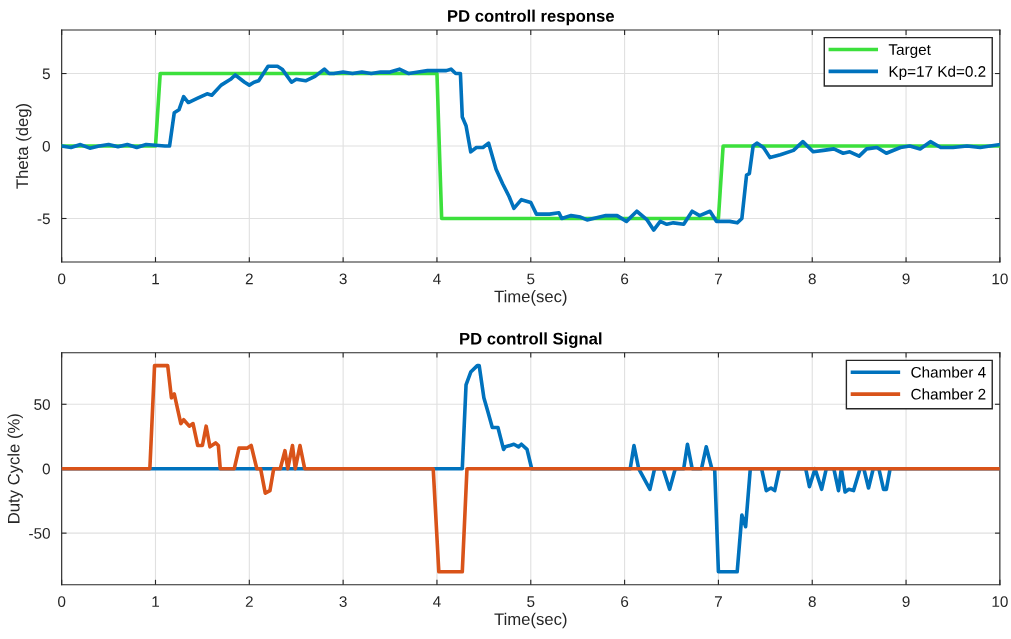  What do you see at coordinates (39, 533) in the screenshot?
I see `y-tick-label: -50` at bounding box center [39, 533].